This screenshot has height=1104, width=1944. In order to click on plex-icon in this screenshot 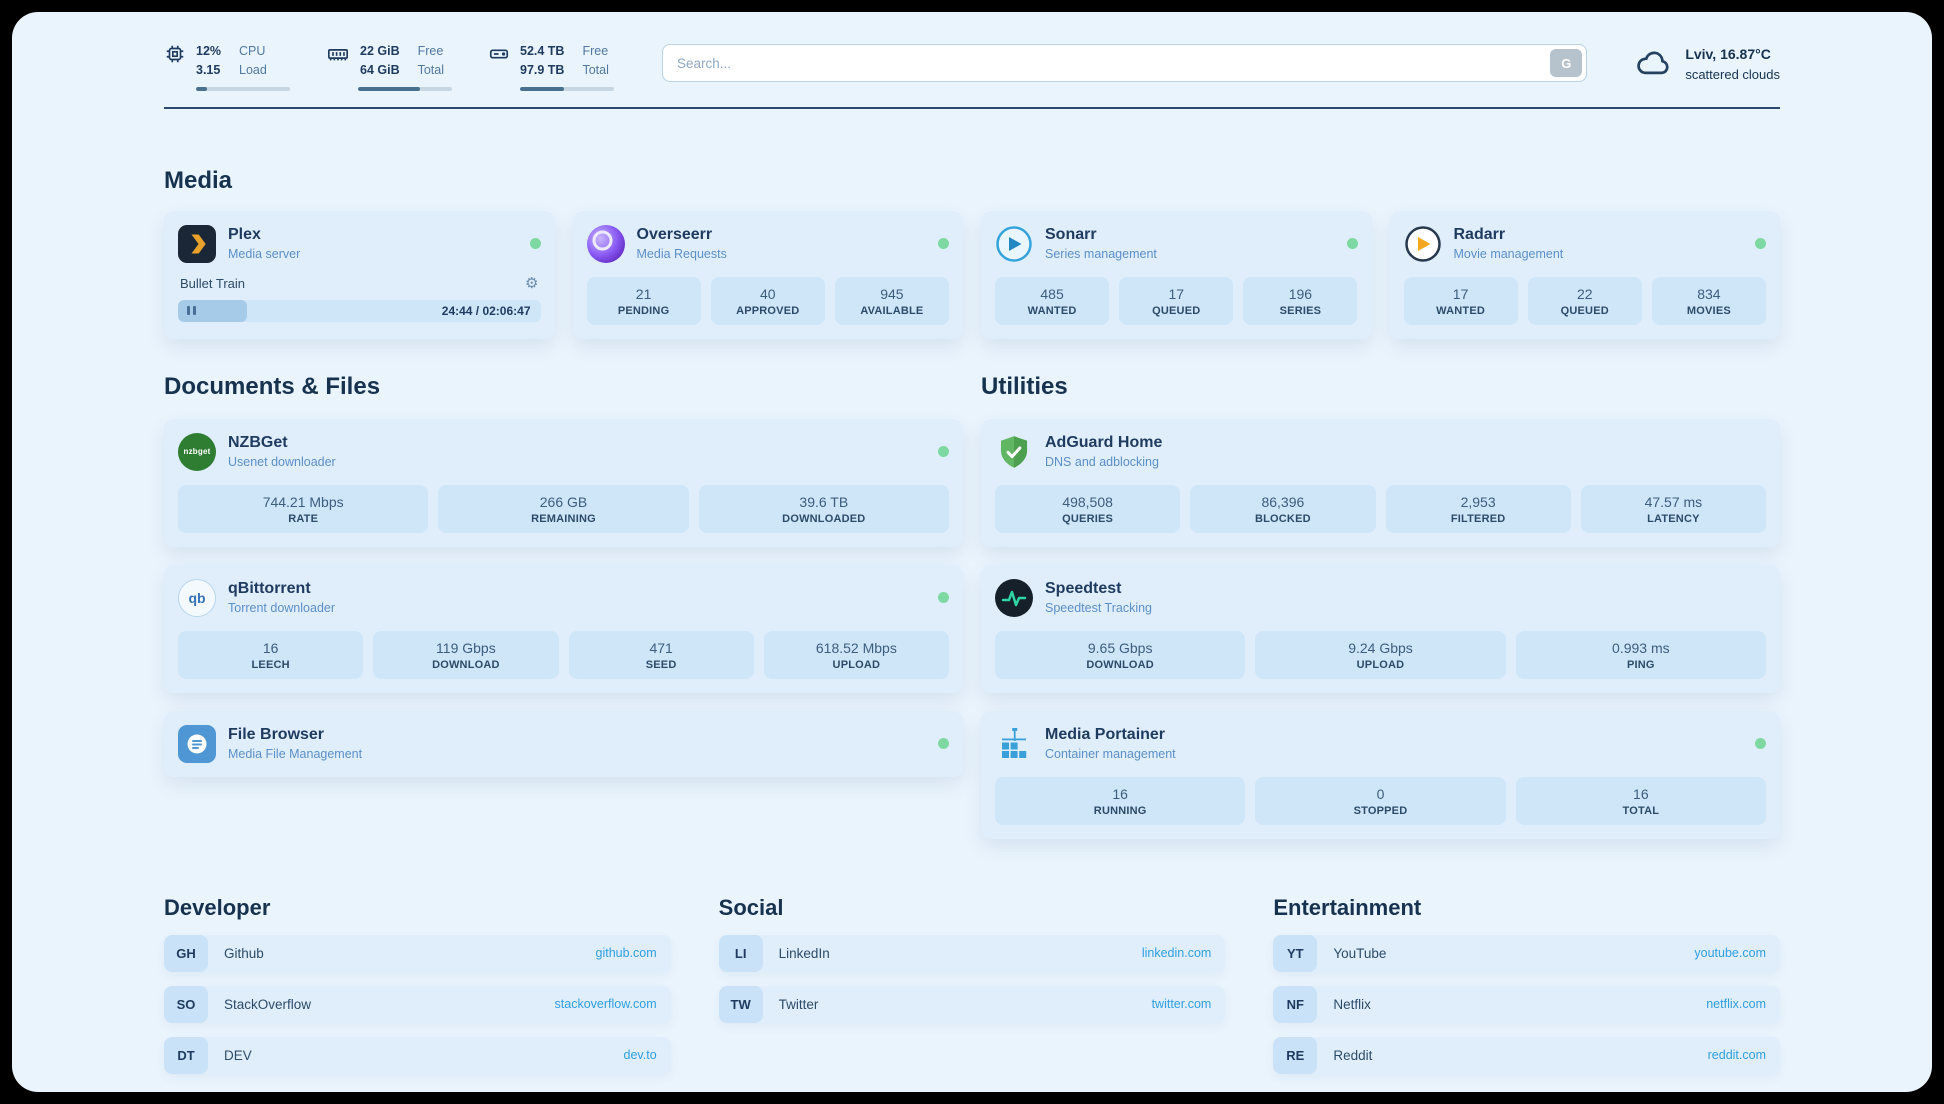, I will do `click(197, 243)`.